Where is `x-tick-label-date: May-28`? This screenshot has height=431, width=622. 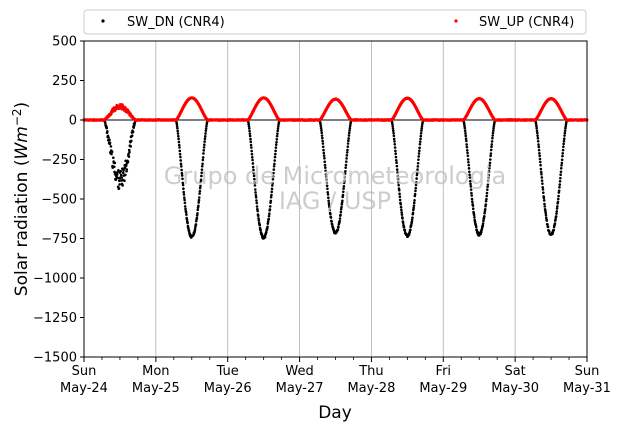
x-tick-label-date: May-28 is located at coordinates (371, 388).